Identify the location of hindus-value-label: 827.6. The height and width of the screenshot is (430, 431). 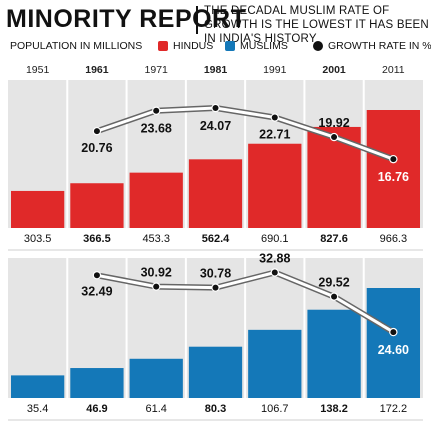
(334, 239).